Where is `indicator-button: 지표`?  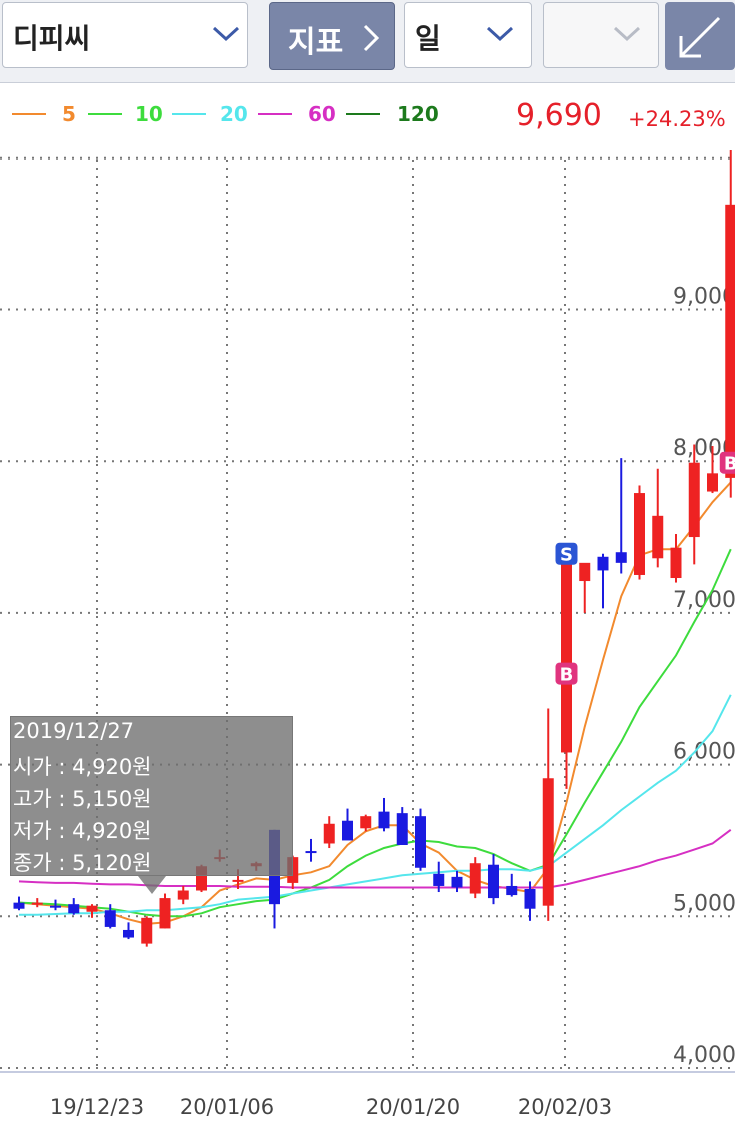
indicator-button: 지표 is located at coordinates (332, 36).